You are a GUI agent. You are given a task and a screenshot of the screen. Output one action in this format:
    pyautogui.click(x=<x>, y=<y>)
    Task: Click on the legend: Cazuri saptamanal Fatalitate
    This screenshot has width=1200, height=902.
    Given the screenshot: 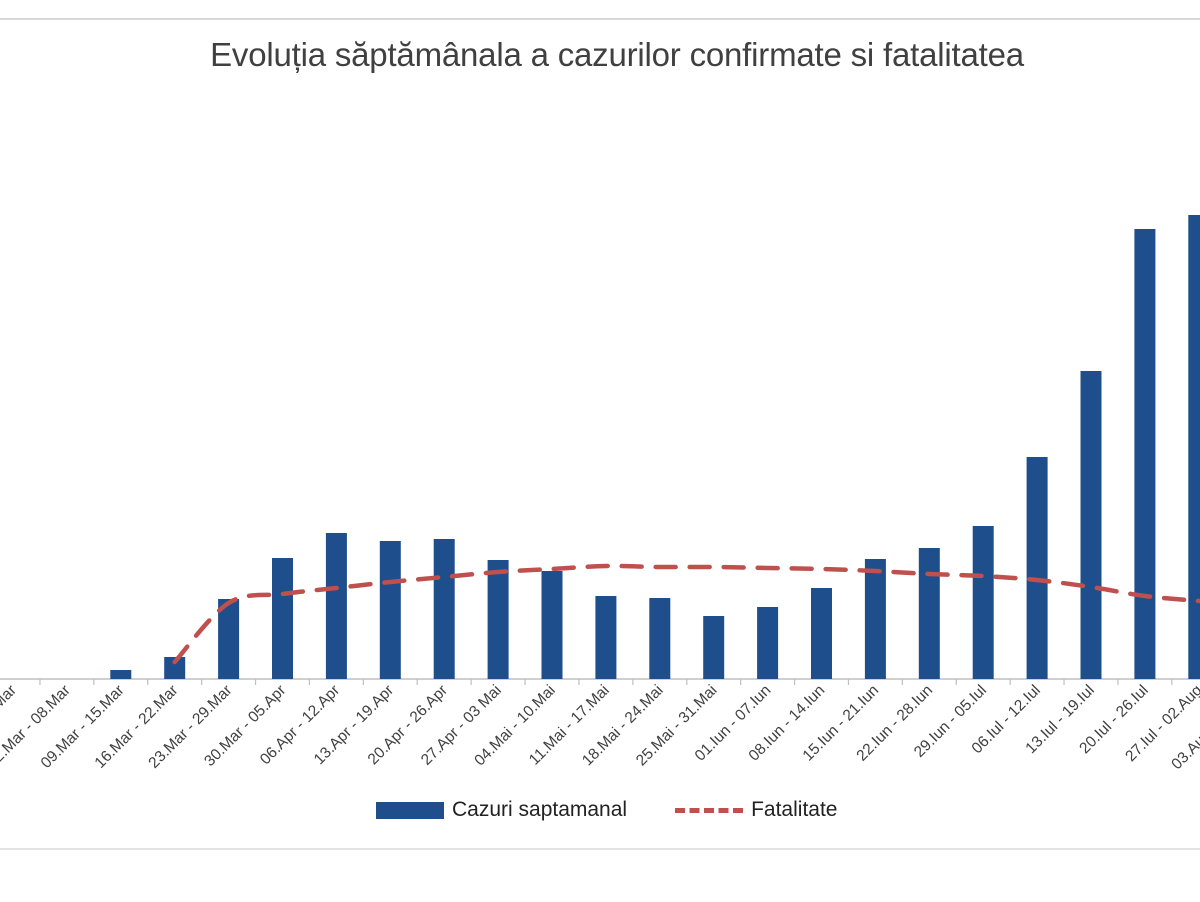 What is the action you would take?
    pyautogui.click(x=606, y=810)
    